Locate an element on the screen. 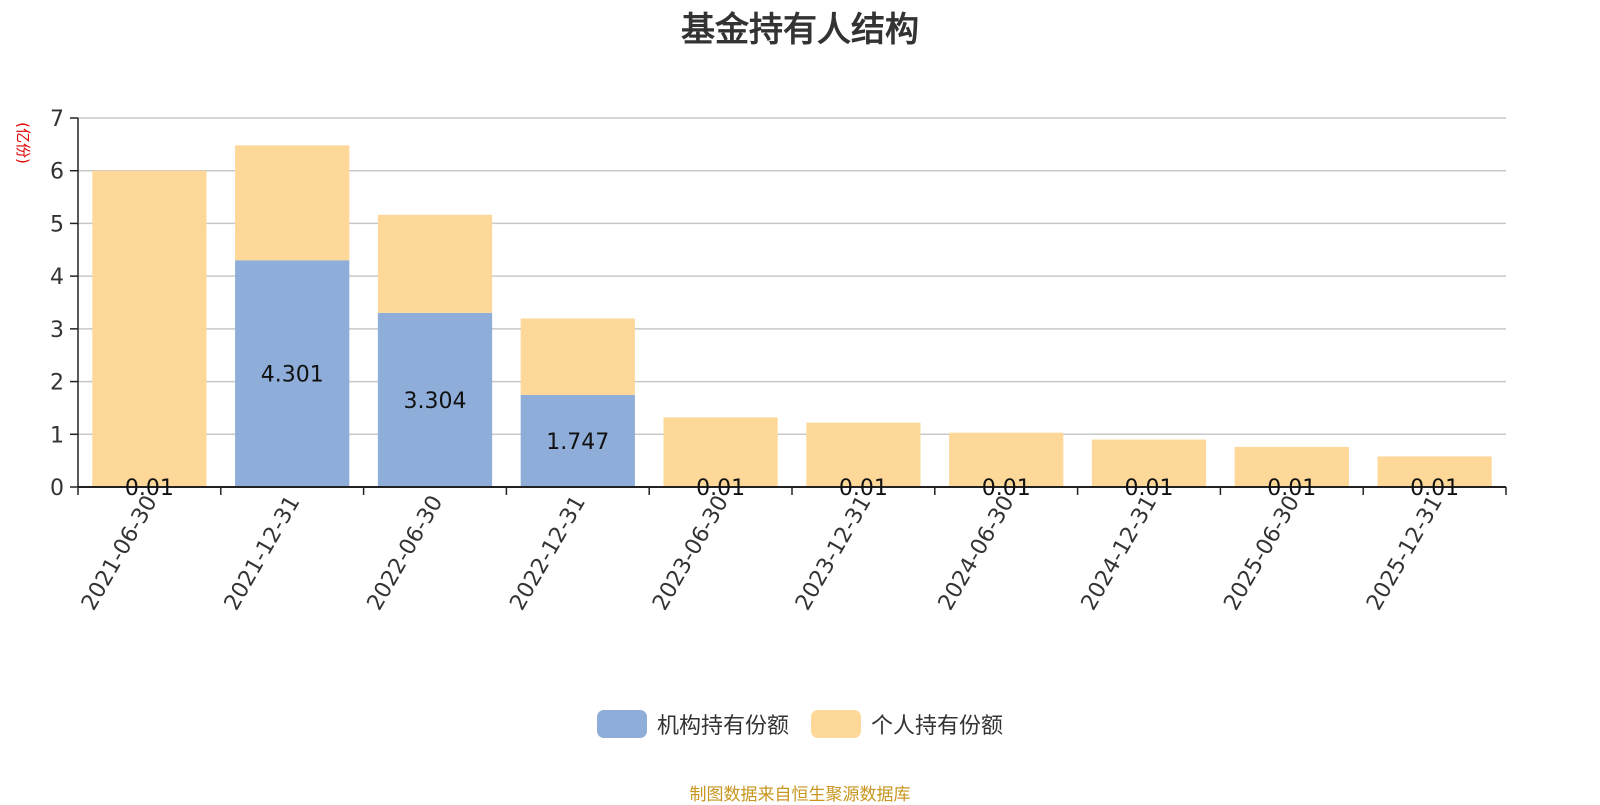 This screenshot has width=1600, height=805. x-tick-label: 2023-06-30 is located at coordinates (691, 553).